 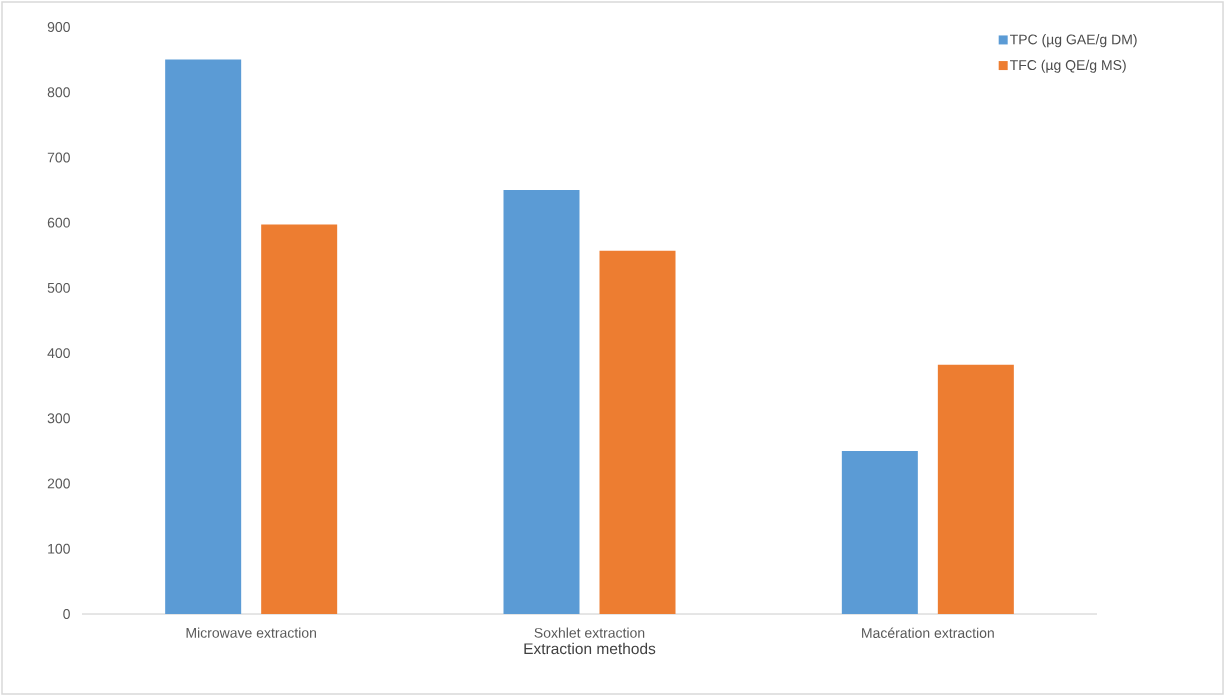 What do you see at coordinates (1067, 66) in the screenshot?
I see `legend-label: TFC (µg QE/g MS)` at bounding box center [1067, 66].